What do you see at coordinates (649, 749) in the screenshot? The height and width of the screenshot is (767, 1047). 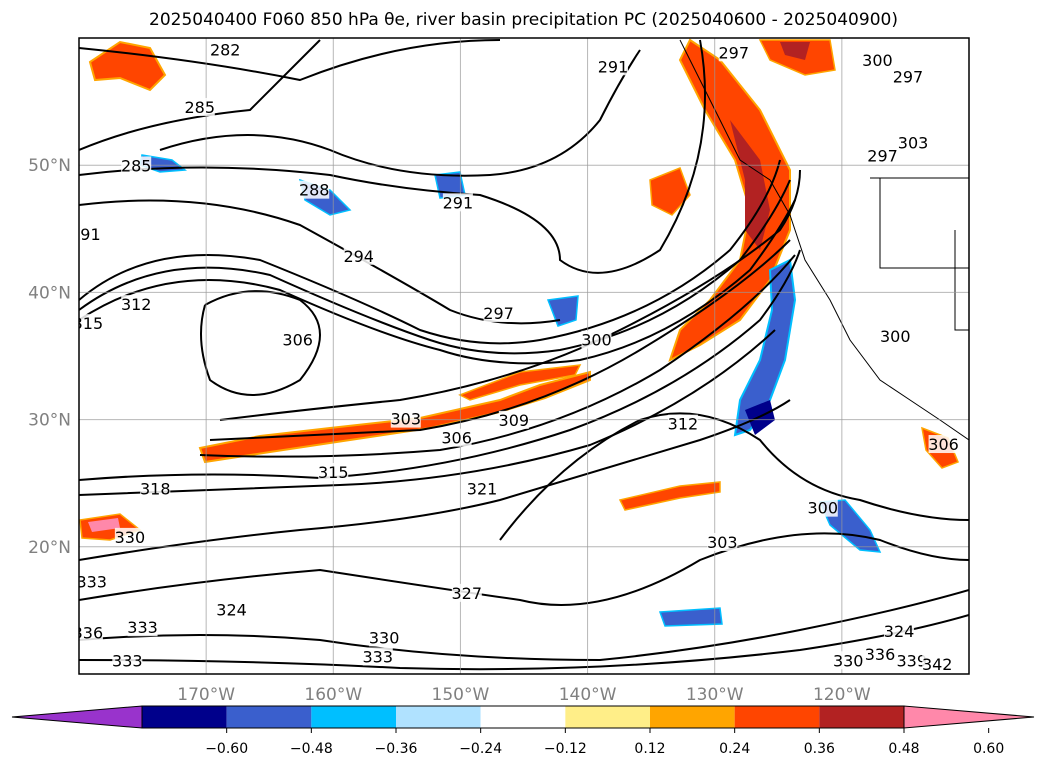 I see `colorbar-tick-label: 0.12` at bounding box center [649, 749].